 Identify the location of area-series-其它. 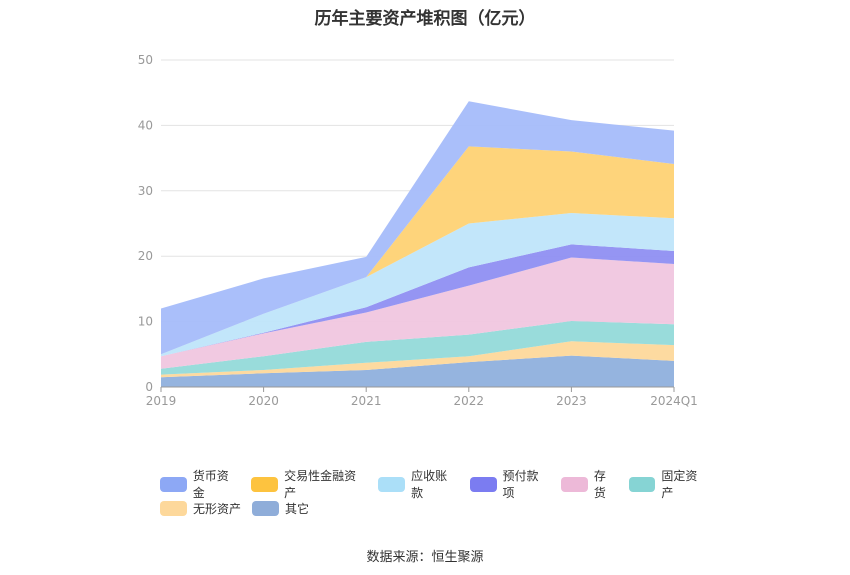
(417, 371).